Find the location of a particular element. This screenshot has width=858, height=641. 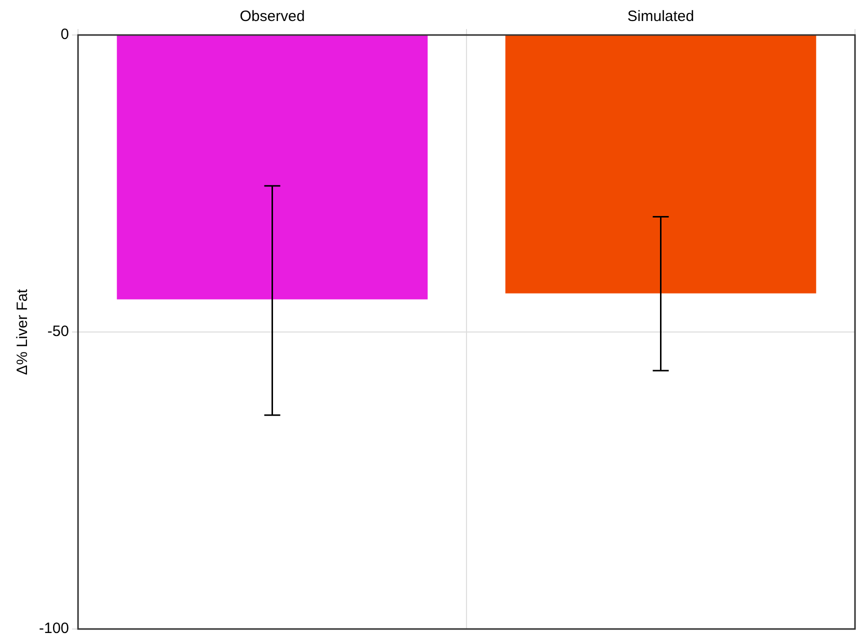

y-tick-label: -50 is located at coordinates (58, 331).